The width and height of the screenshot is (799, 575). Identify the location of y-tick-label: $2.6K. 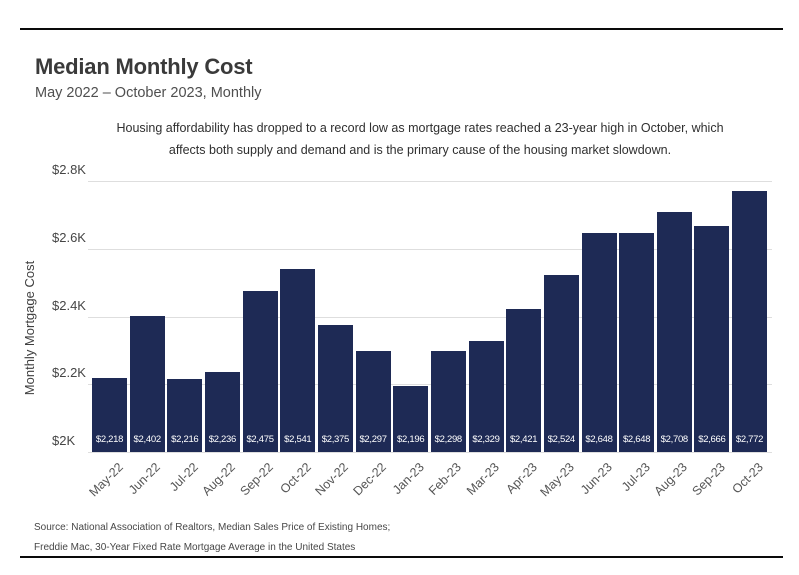
(69, 237).